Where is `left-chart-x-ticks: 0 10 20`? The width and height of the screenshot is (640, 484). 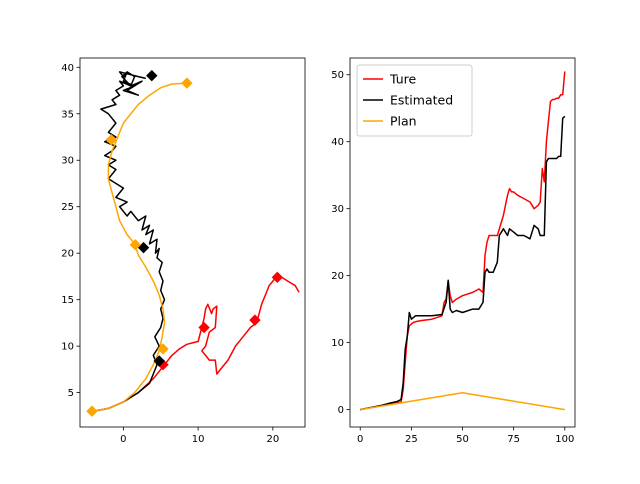
left-chart-x-ticks: 0 10 20 is located at coordinates (199, 436).